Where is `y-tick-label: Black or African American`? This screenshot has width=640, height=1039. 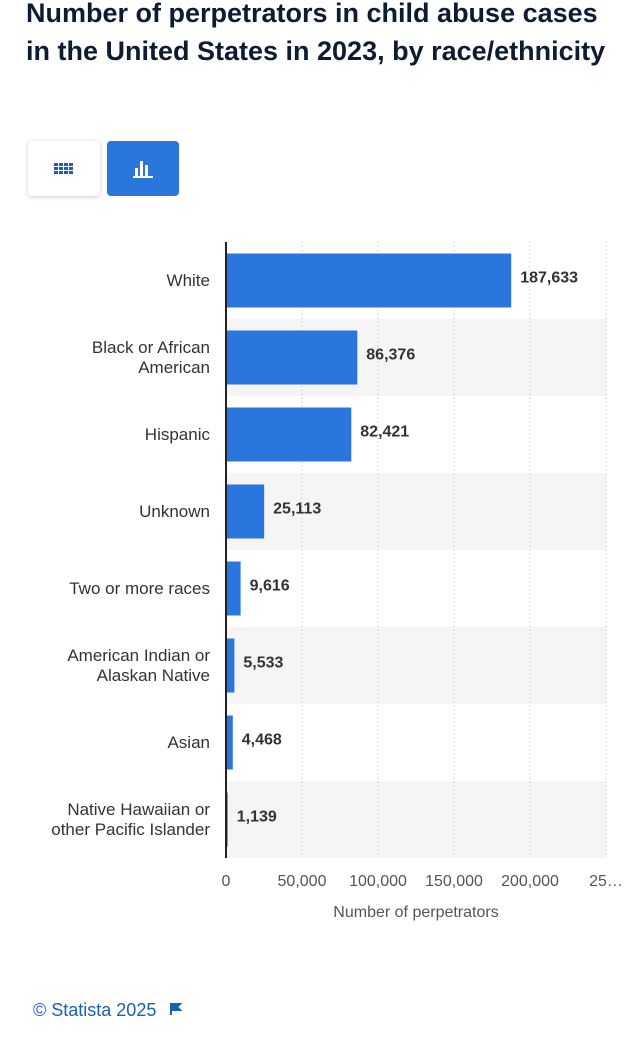
y-tick-label: Black or African American is located at coordinates (150, 357).